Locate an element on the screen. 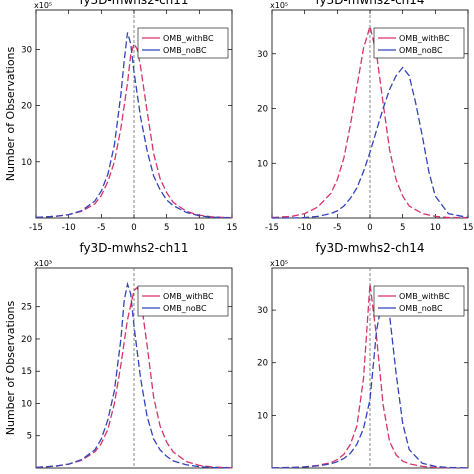  y-tick-label: 25 is located at coordinates (26, 308).